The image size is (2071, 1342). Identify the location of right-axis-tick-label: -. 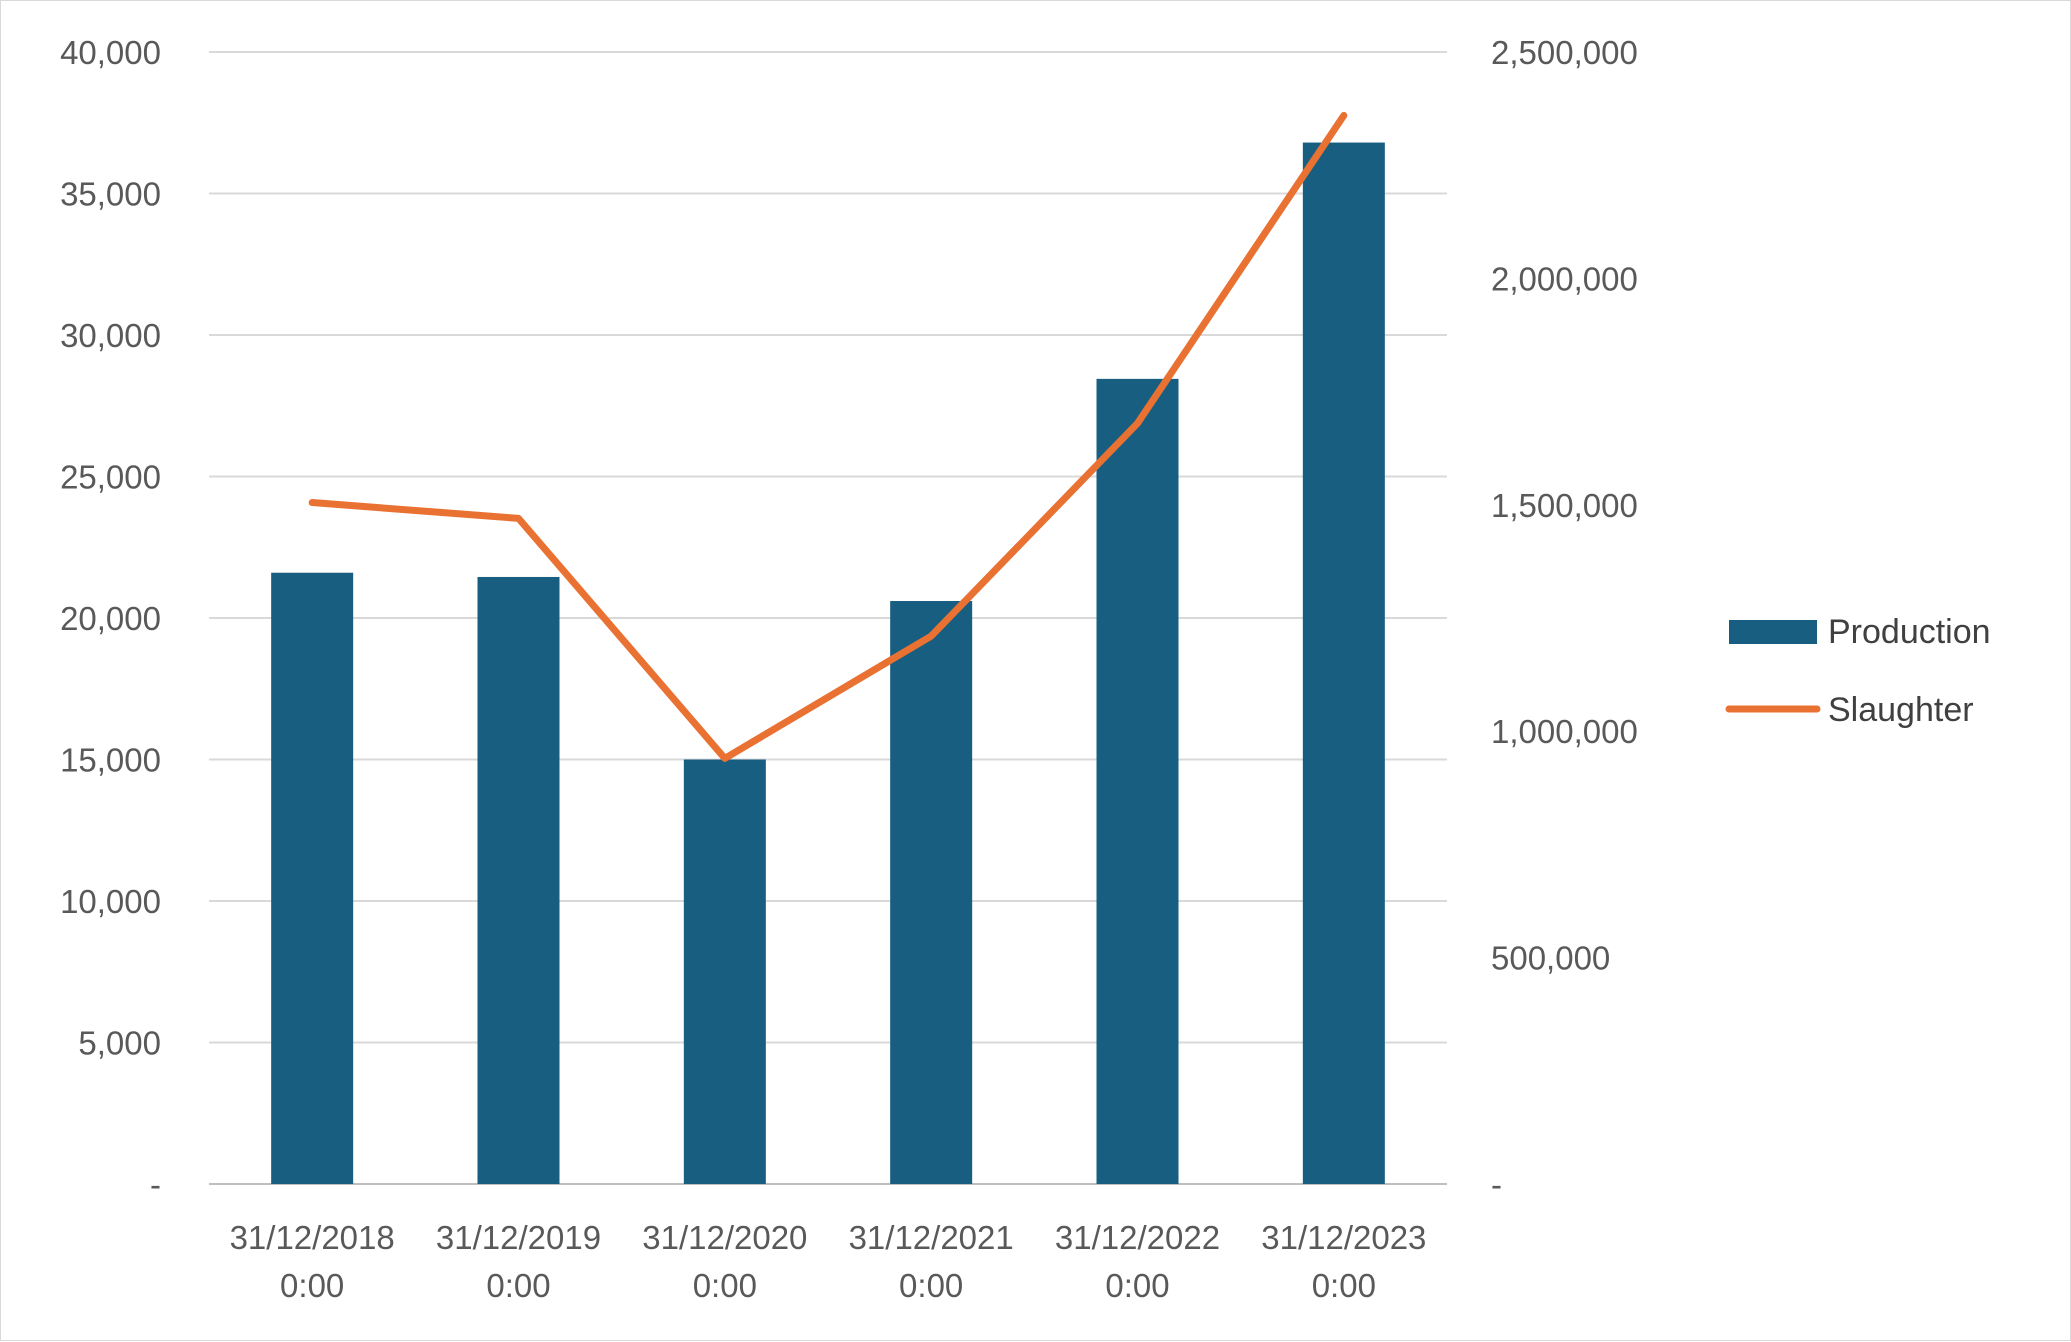
(1496, 1184).